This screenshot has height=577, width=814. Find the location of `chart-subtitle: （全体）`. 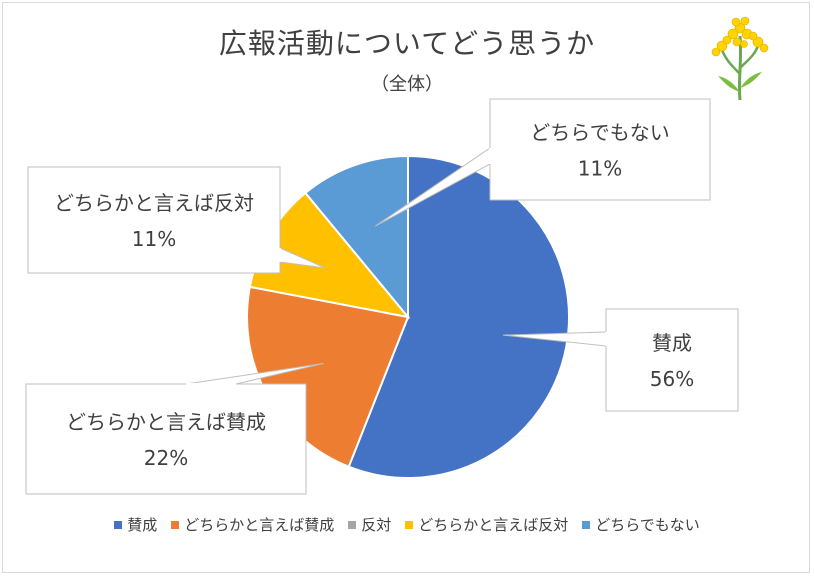

chart-subtitle: （全体） is located at coordinates (407, 84).